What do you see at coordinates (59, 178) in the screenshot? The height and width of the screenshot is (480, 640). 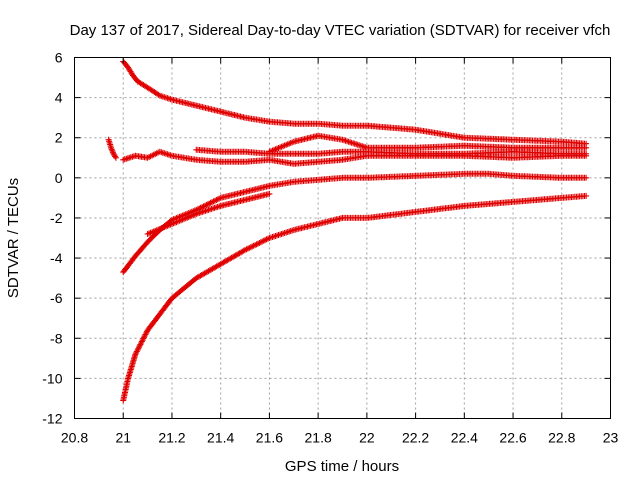 I see `y-tick-label: 0` at bounding box center [59, 178].